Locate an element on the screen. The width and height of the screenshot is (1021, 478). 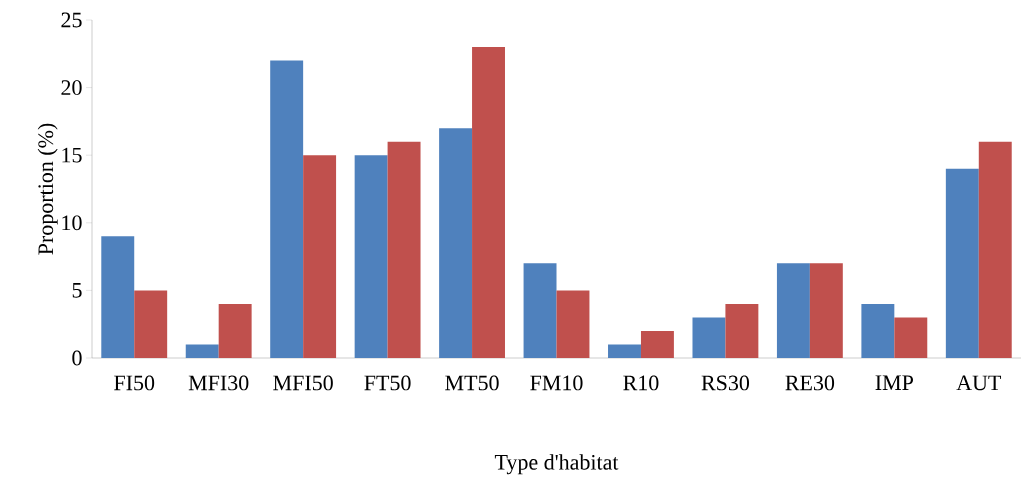
x-tick-label: RS30 is located at coordinates (725, 383).